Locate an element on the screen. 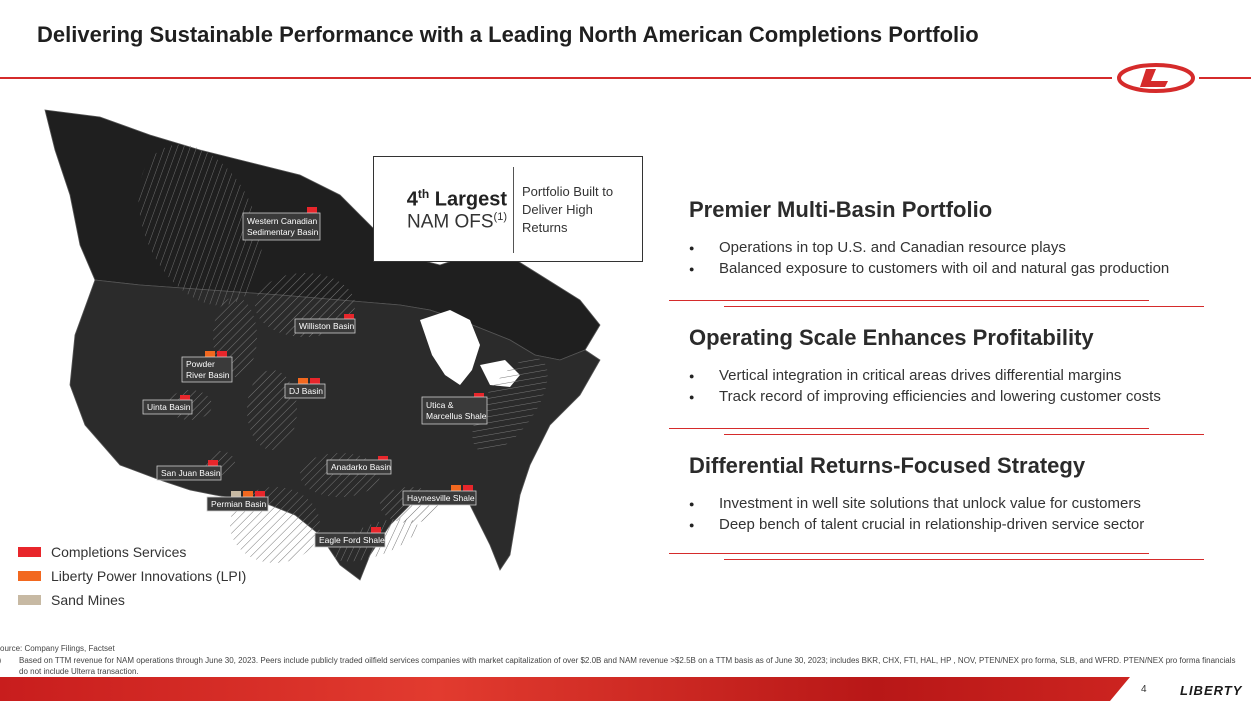 This screenshot has width=1251, height=701. svg-text: DJ Basin is located at coordinates (306, 391).